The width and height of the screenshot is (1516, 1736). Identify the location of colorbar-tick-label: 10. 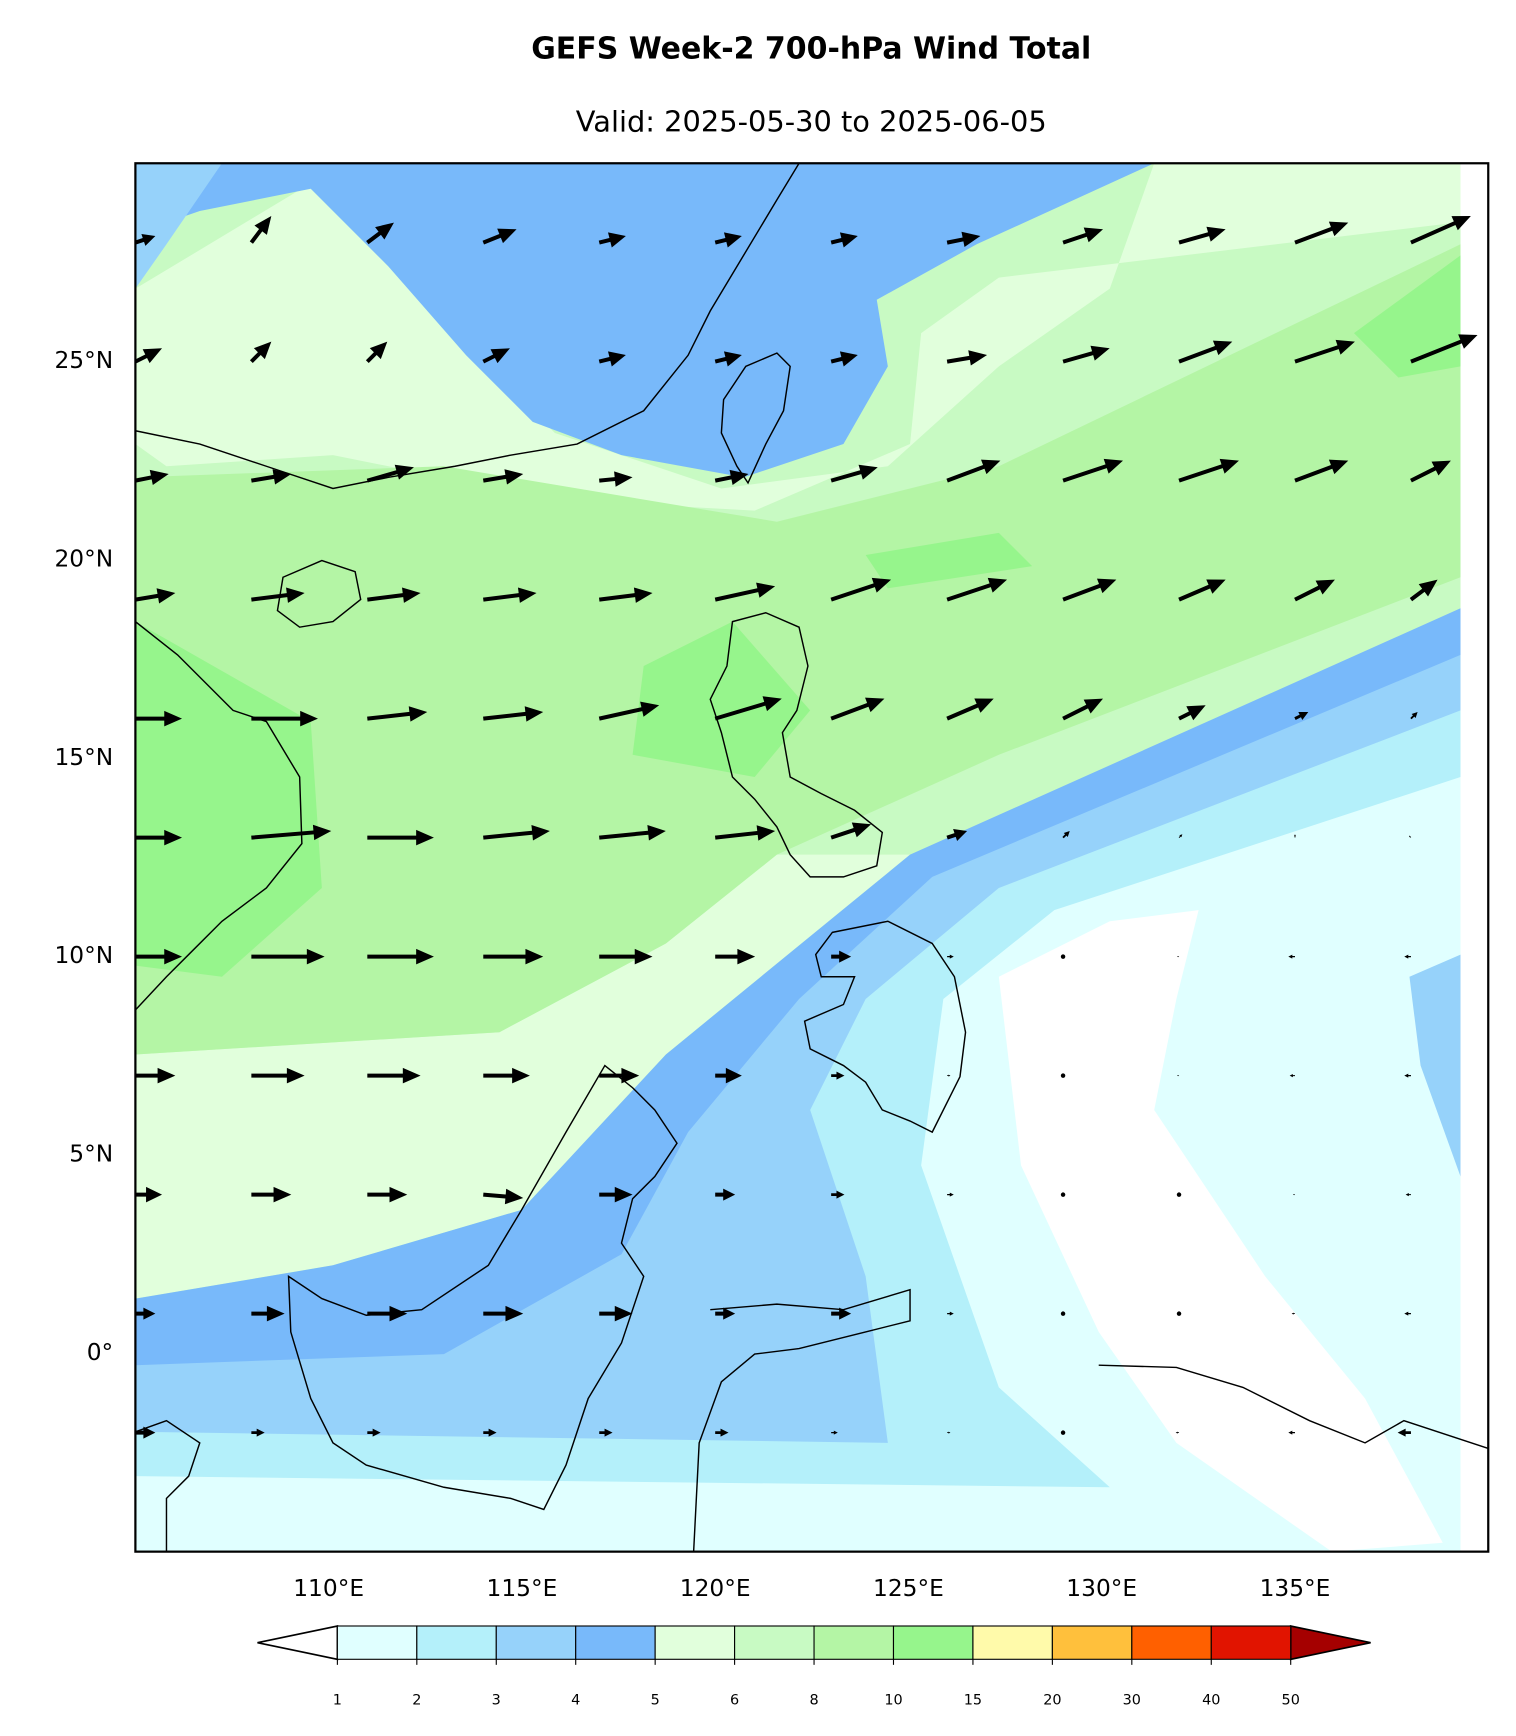
(893, 1700).